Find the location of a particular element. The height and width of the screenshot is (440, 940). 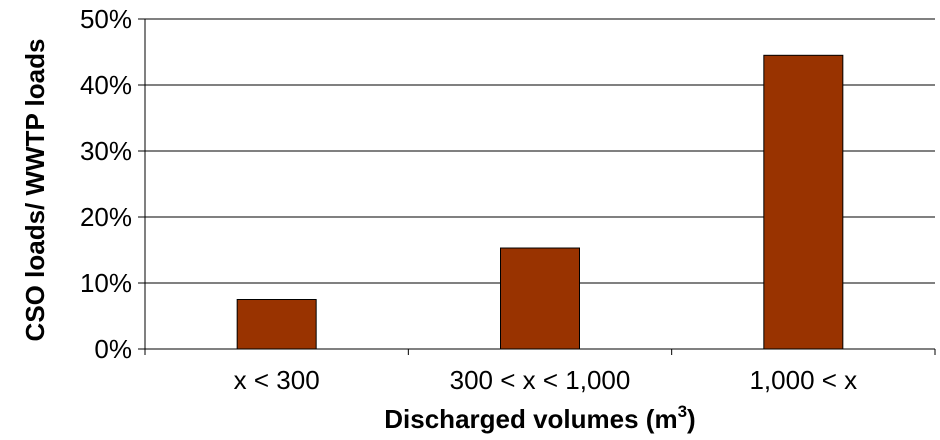

y-tick-label: 10% is located at coordinates (106, 283).